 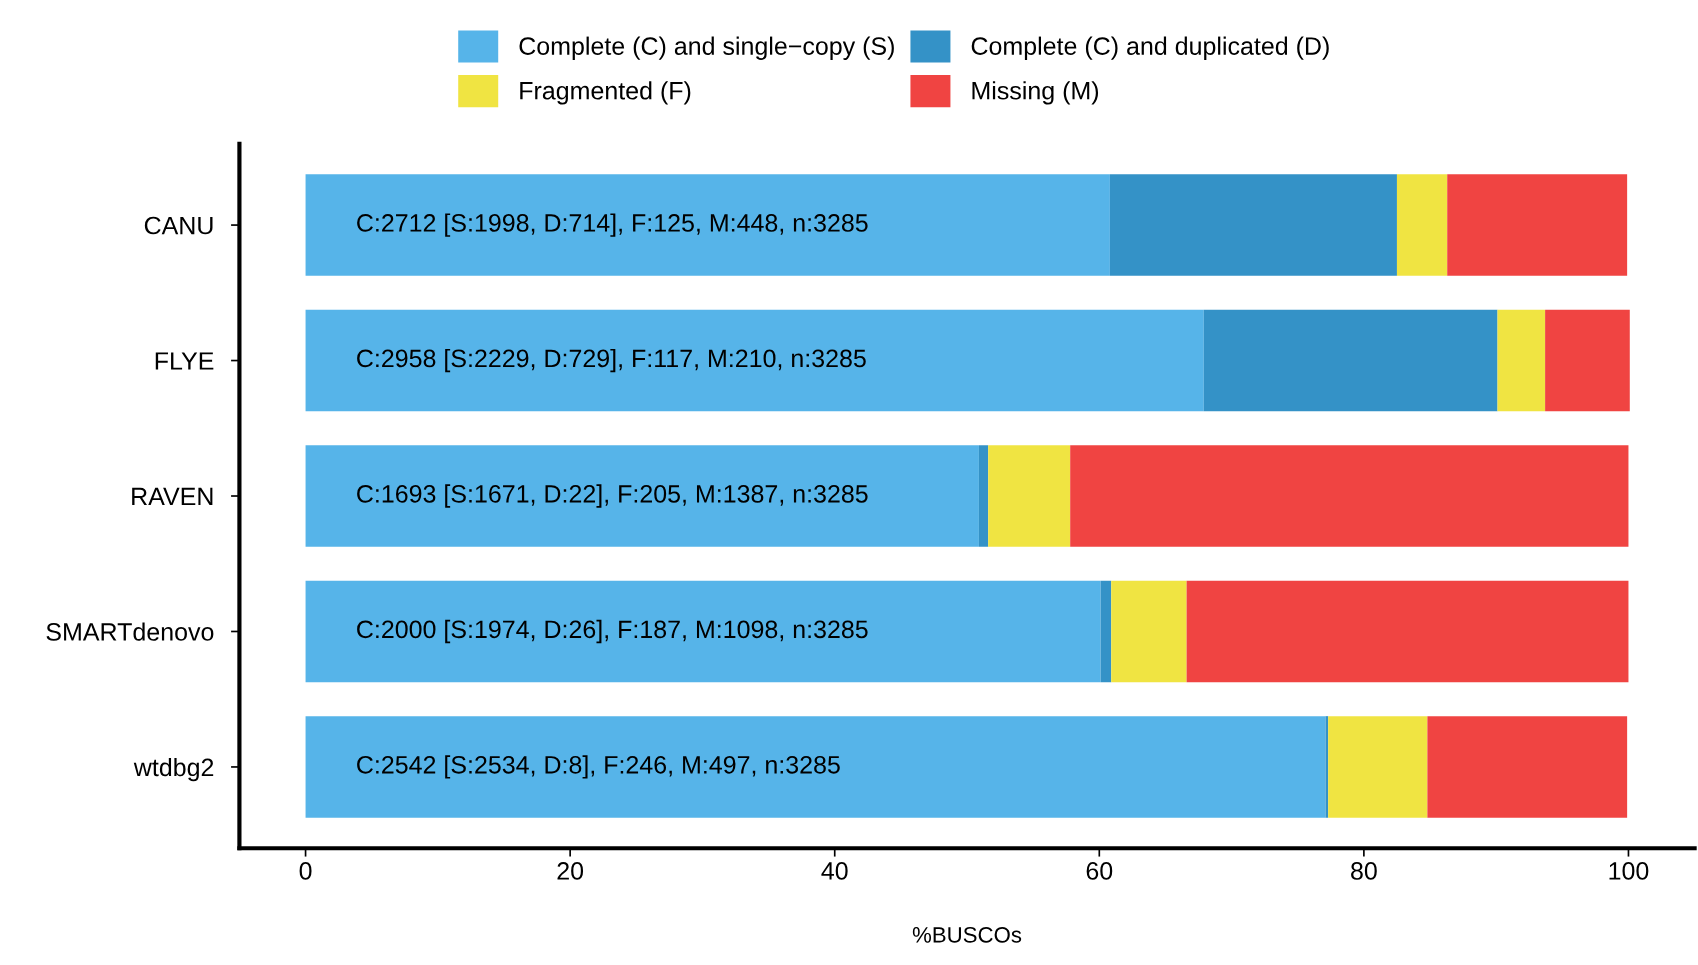 I want to click on y-tick-label: SMARTdenovo, so click(x=130, y=631).